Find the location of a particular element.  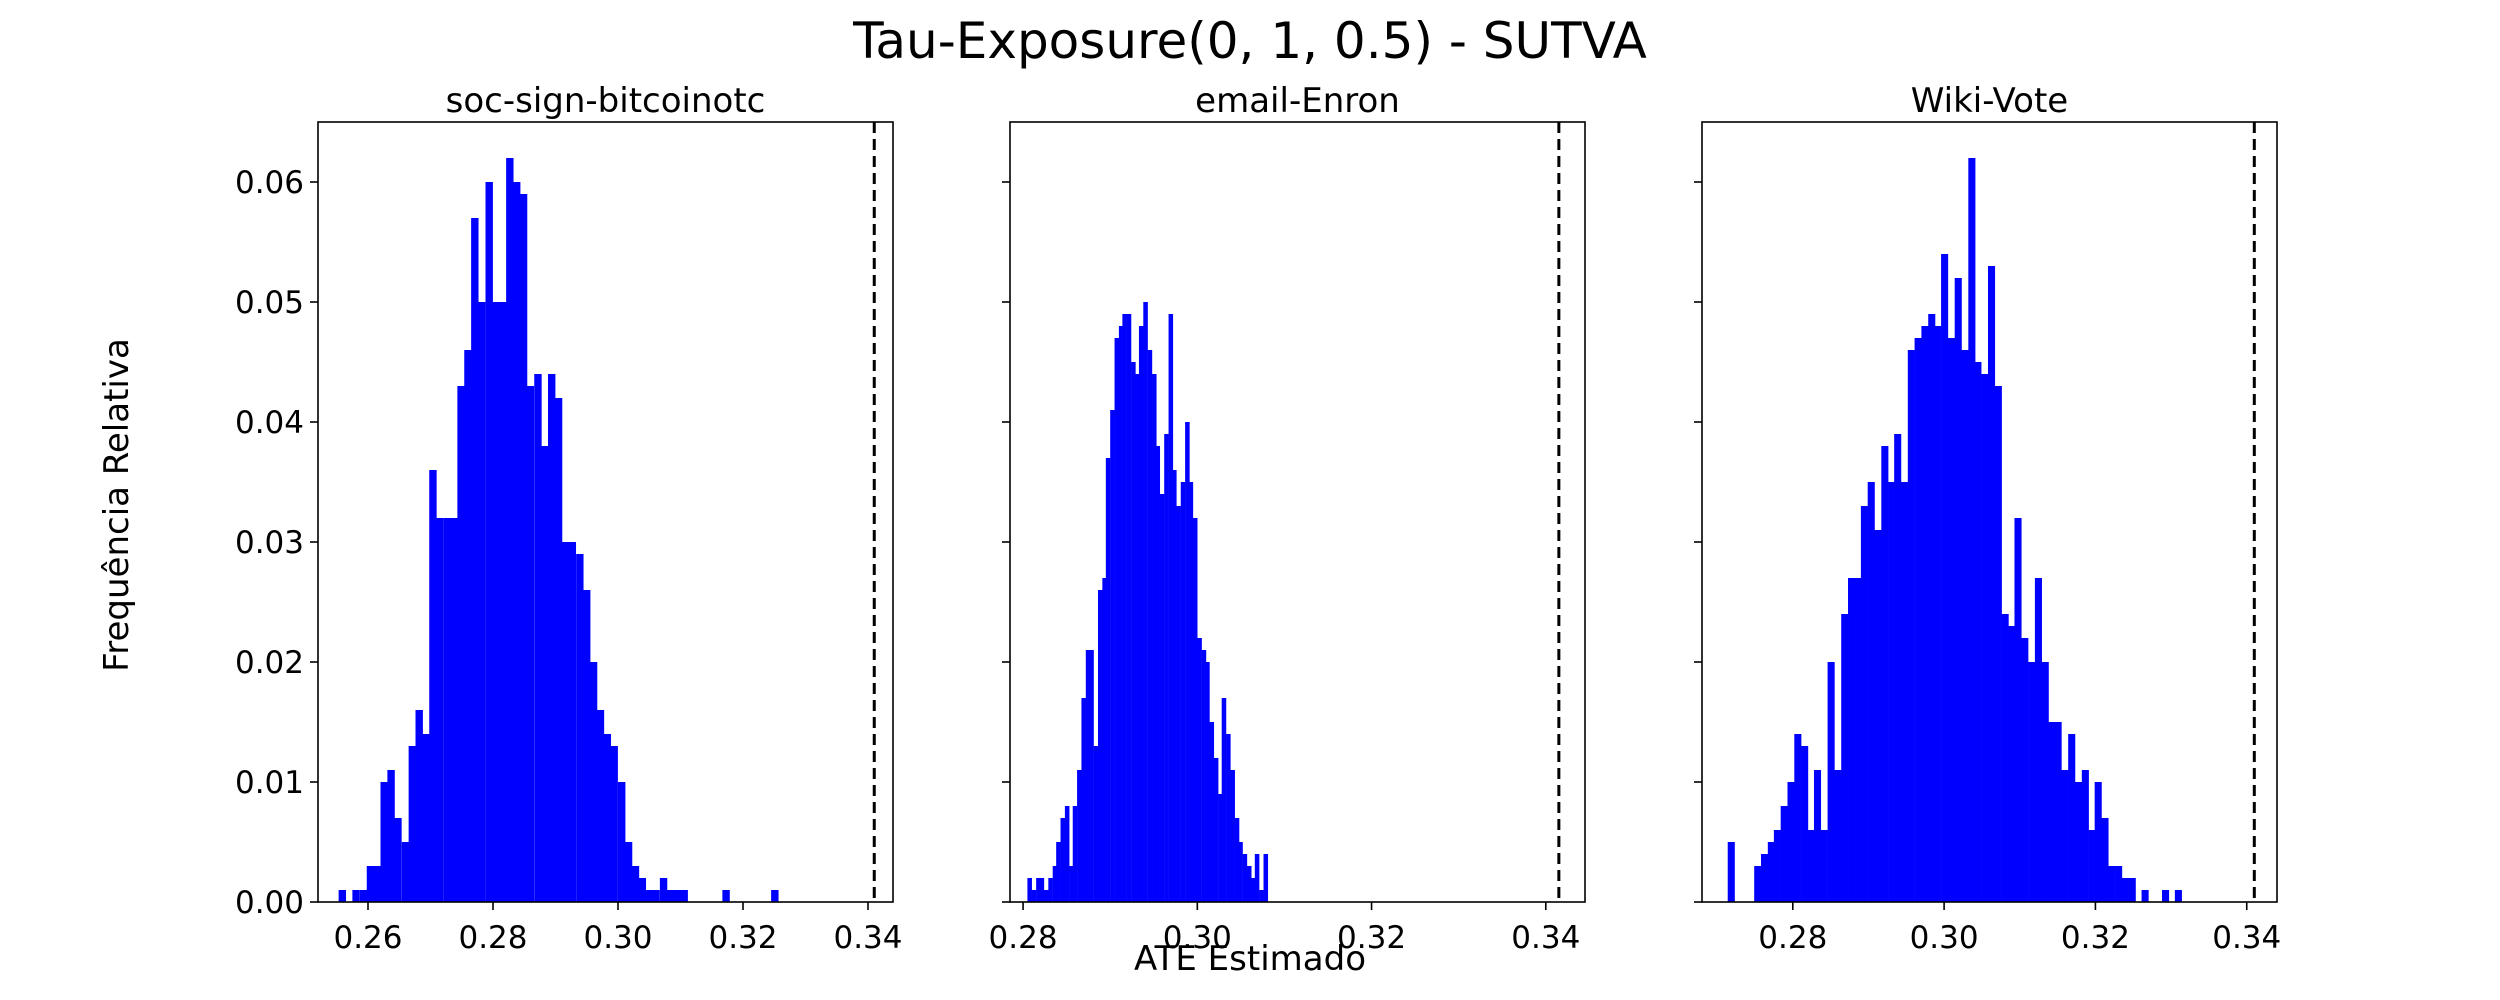

panel-title: email-Enron is located at coordinates (1297, 101).